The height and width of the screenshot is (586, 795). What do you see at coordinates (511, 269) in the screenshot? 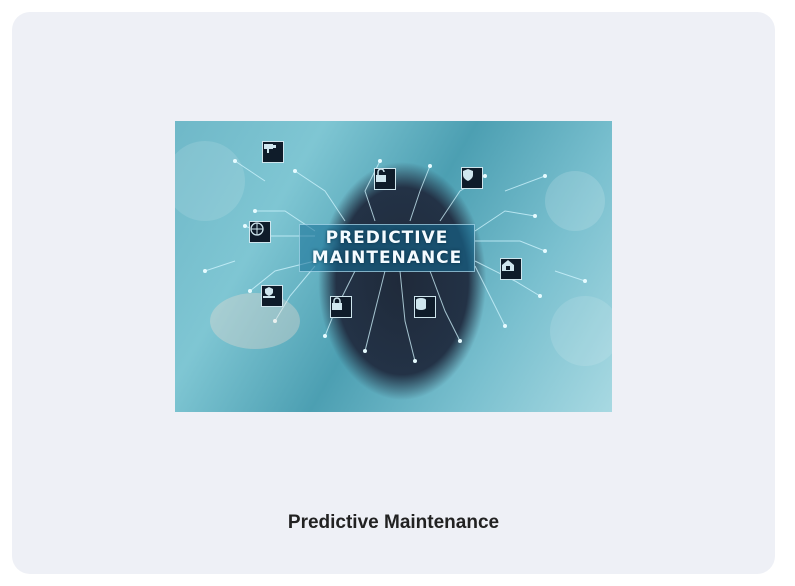
I see `home-lock-icon` at bounding box center [511, 269].